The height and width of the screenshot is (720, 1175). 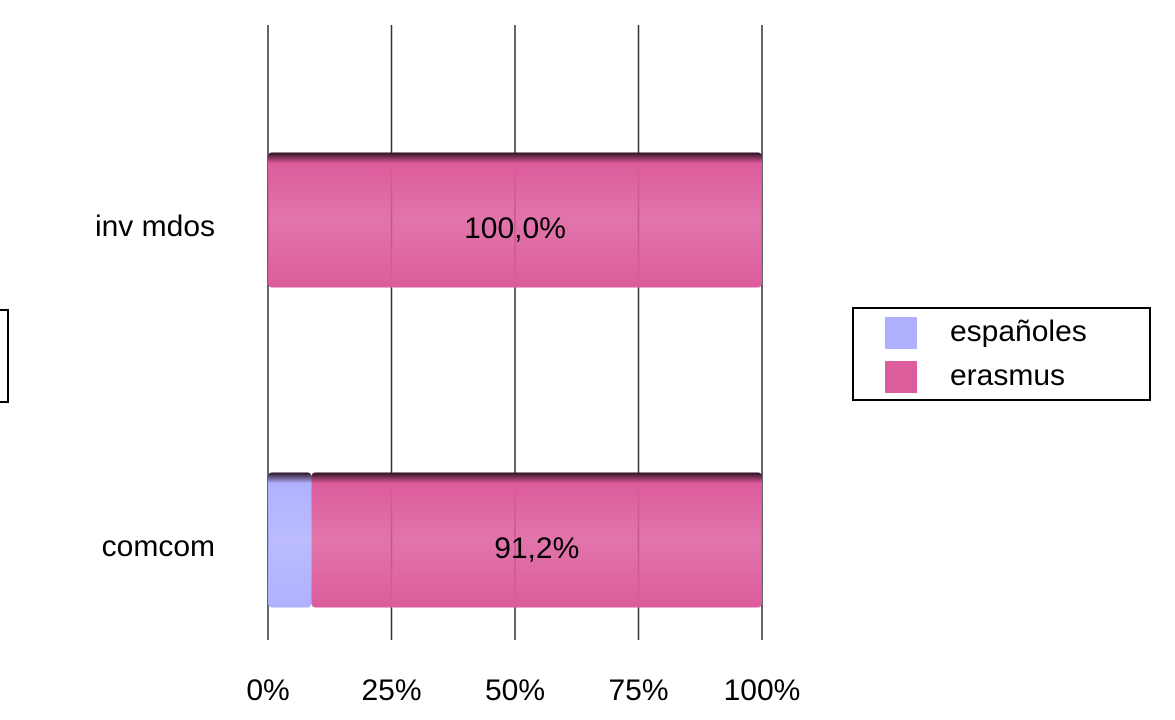 What do you see at coordinates (515, 228) in the screenshot?
I see `value-label: 100,0%` at bounding box center [515, 228].